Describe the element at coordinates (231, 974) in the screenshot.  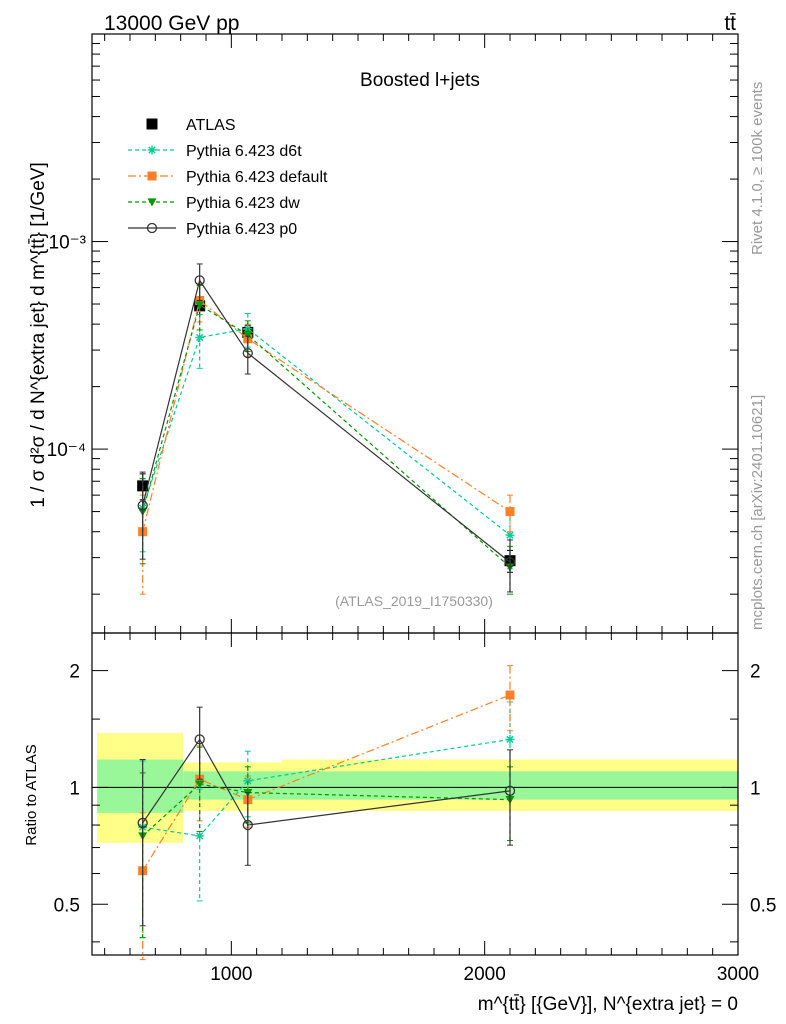
I see `x-tick-label: 1000` at that location.